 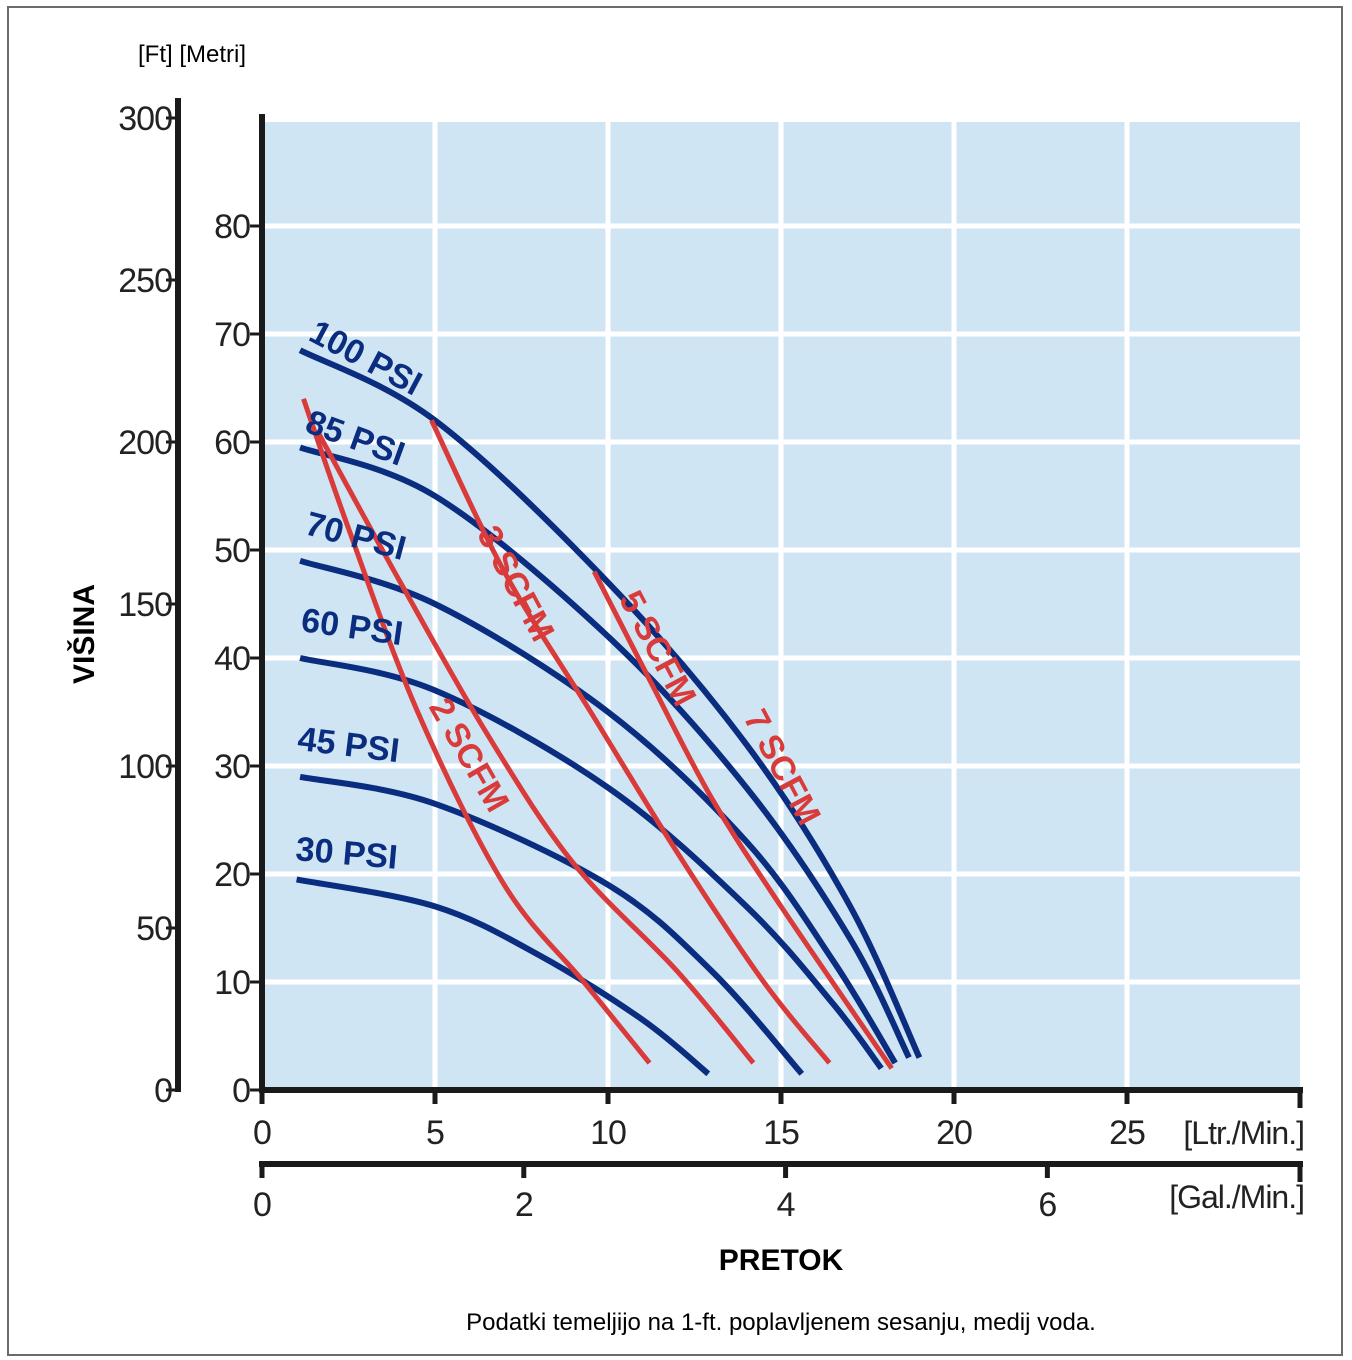 What do you see at coordinates (84, 634) in the screenshot?
I see `y-axis-title: VIŠINA` at bounding box center [84, 634].